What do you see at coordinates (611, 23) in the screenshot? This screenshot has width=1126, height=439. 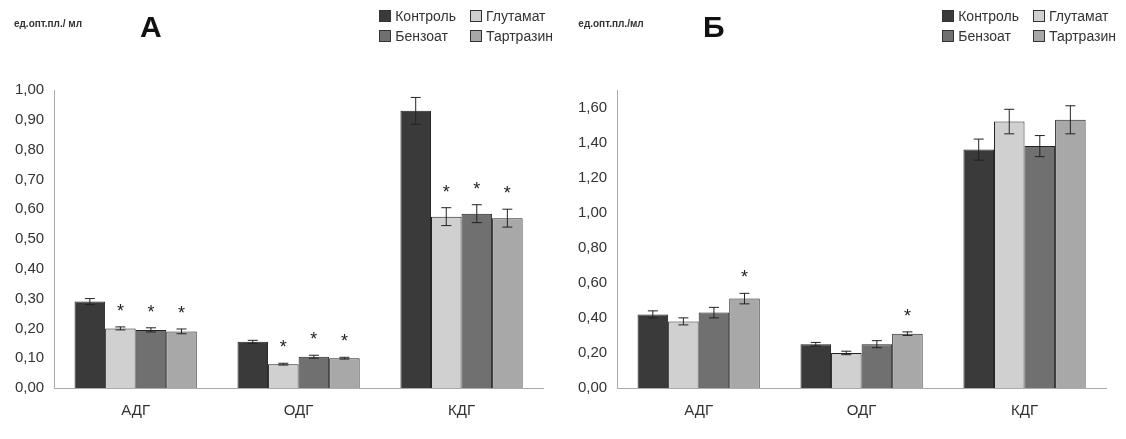 I see `y-axis-title: ед.опт.пл./мл` at bounding box center [611, 23].